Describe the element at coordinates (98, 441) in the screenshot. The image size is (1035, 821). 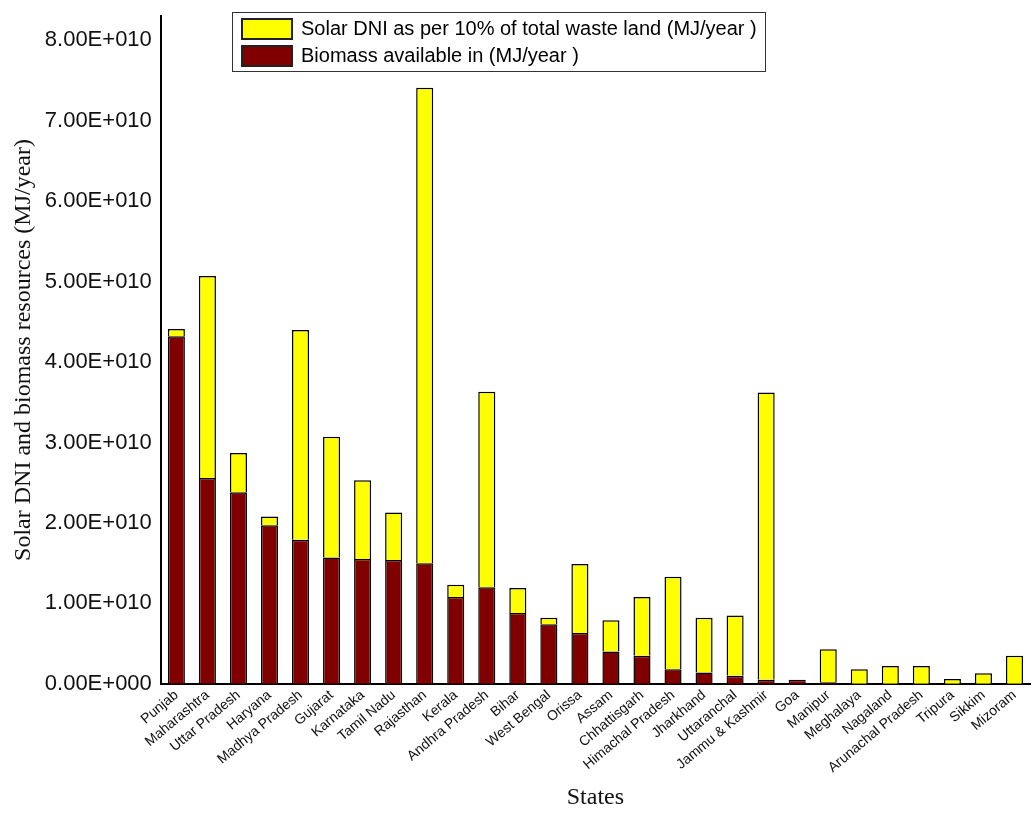
I see `y-tick-label: 3.00E+010` at that location.